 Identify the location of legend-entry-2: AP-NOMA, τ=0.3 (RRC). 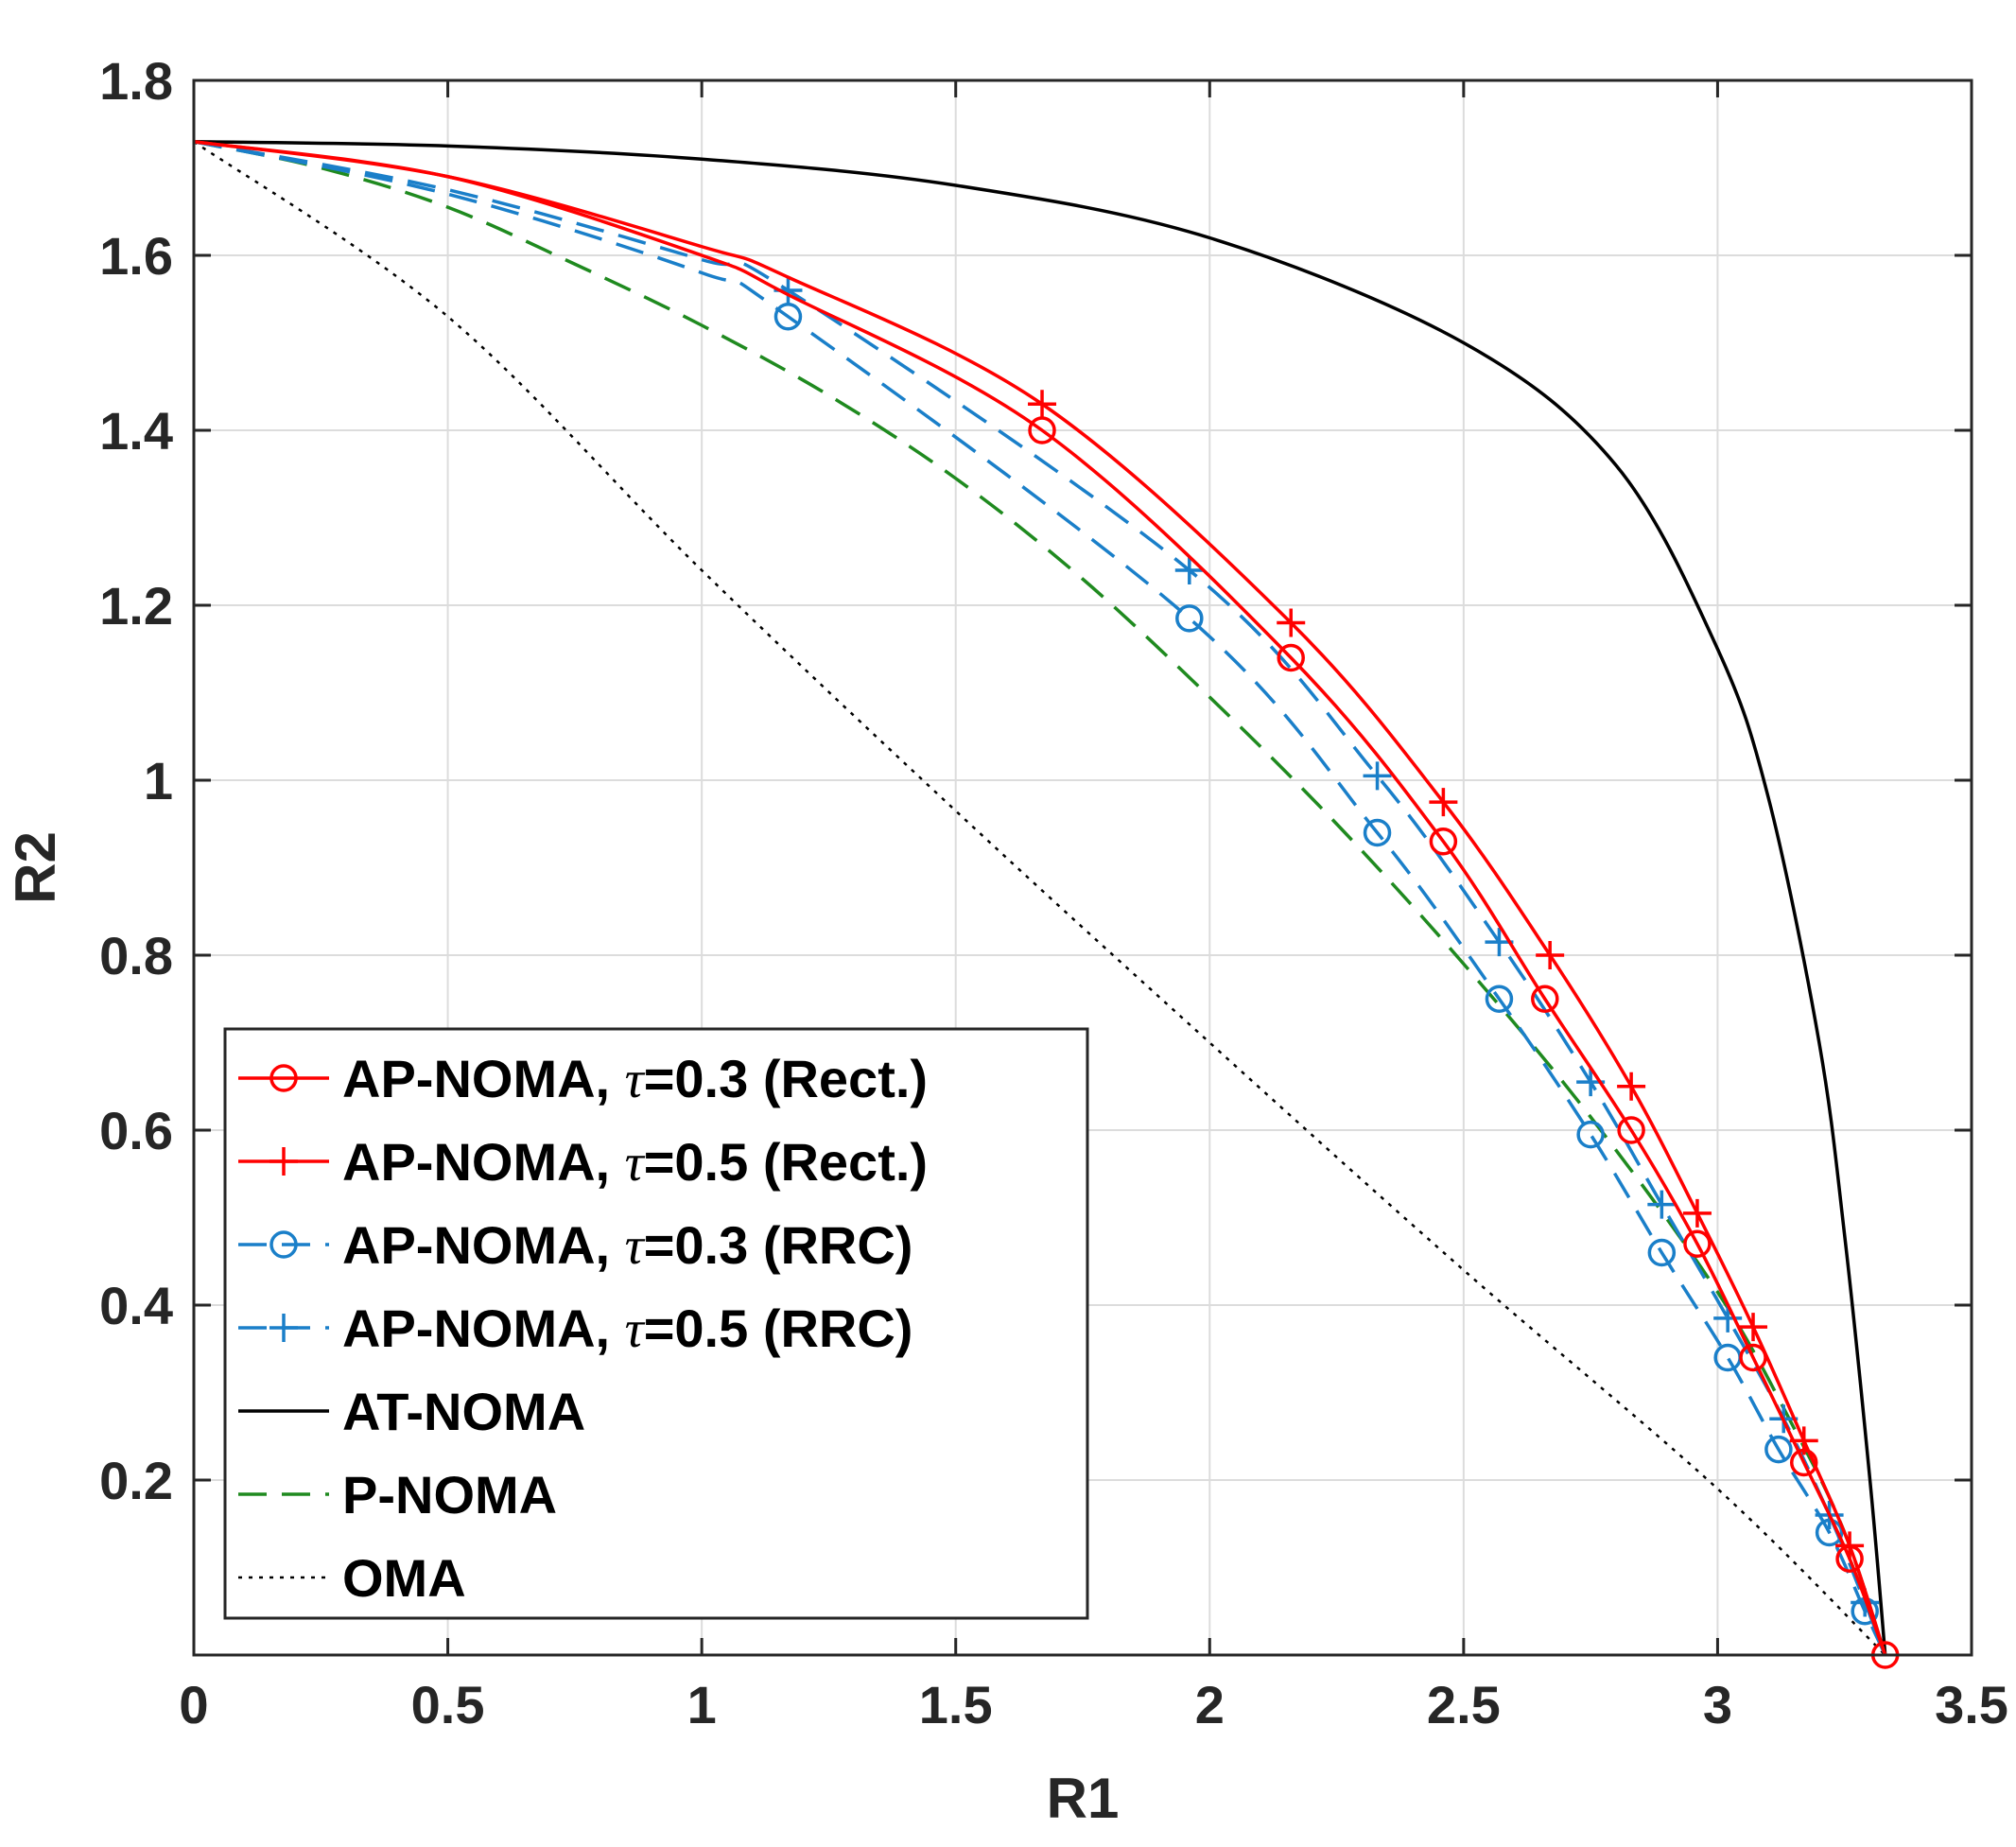
(627, 1245).